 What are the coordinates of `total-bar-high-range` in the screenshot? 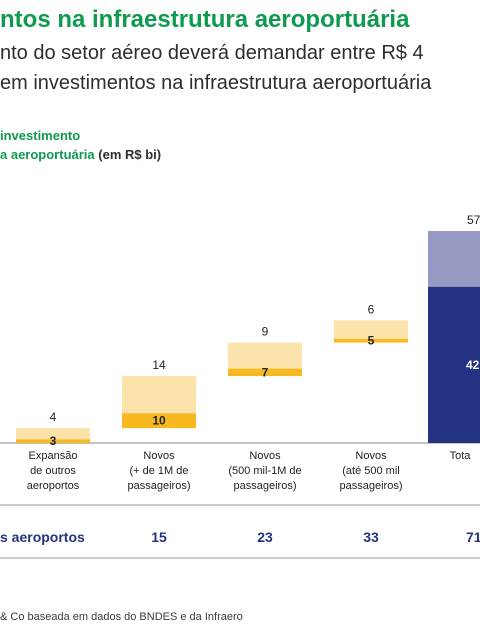 It's located at (454, 259).